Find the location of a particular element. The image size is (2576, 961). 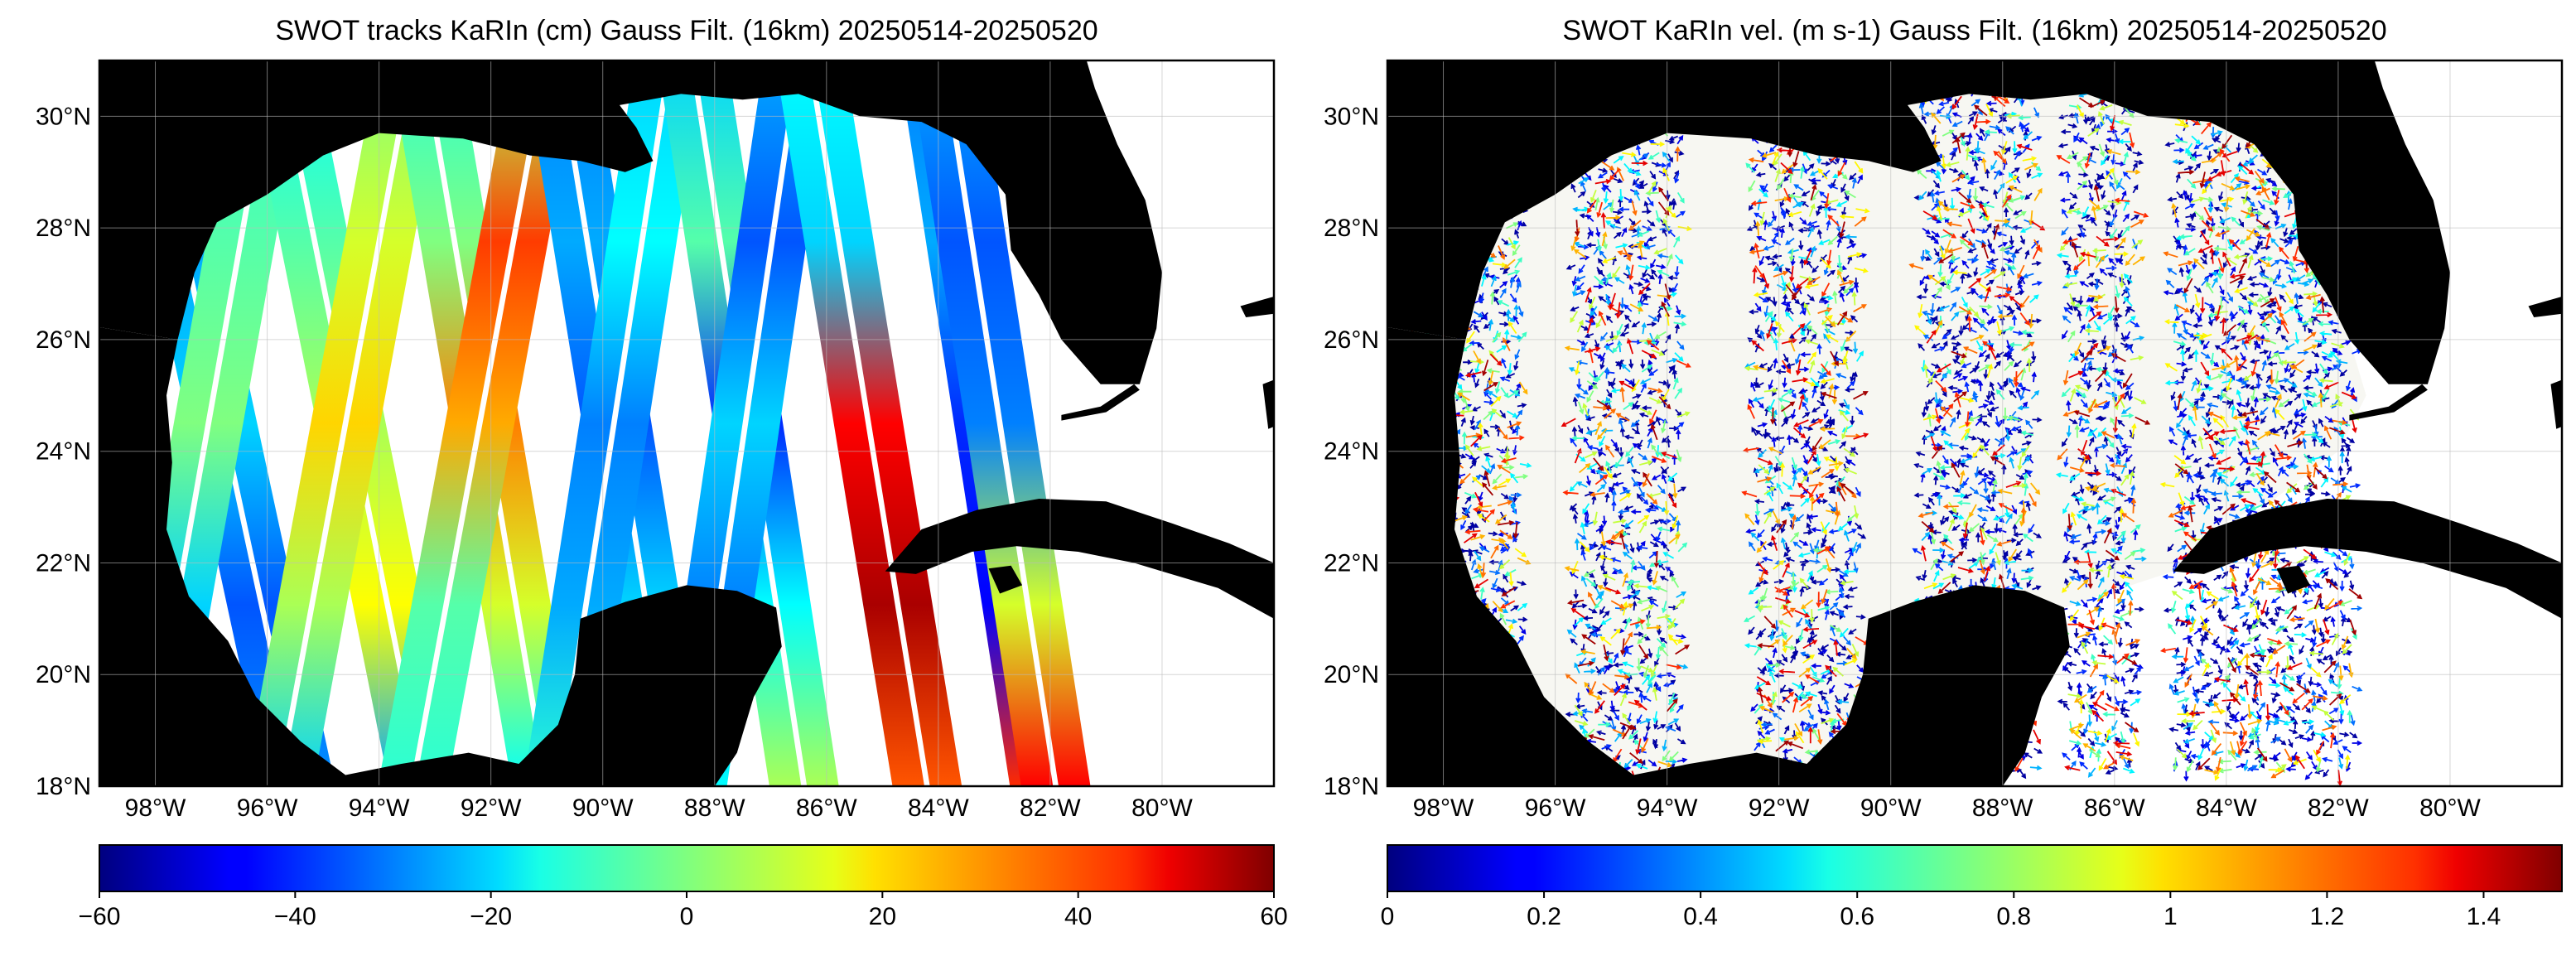

colorbar: −60 −40 −20 0 20 40 60 is located at coordinates (683, 887).